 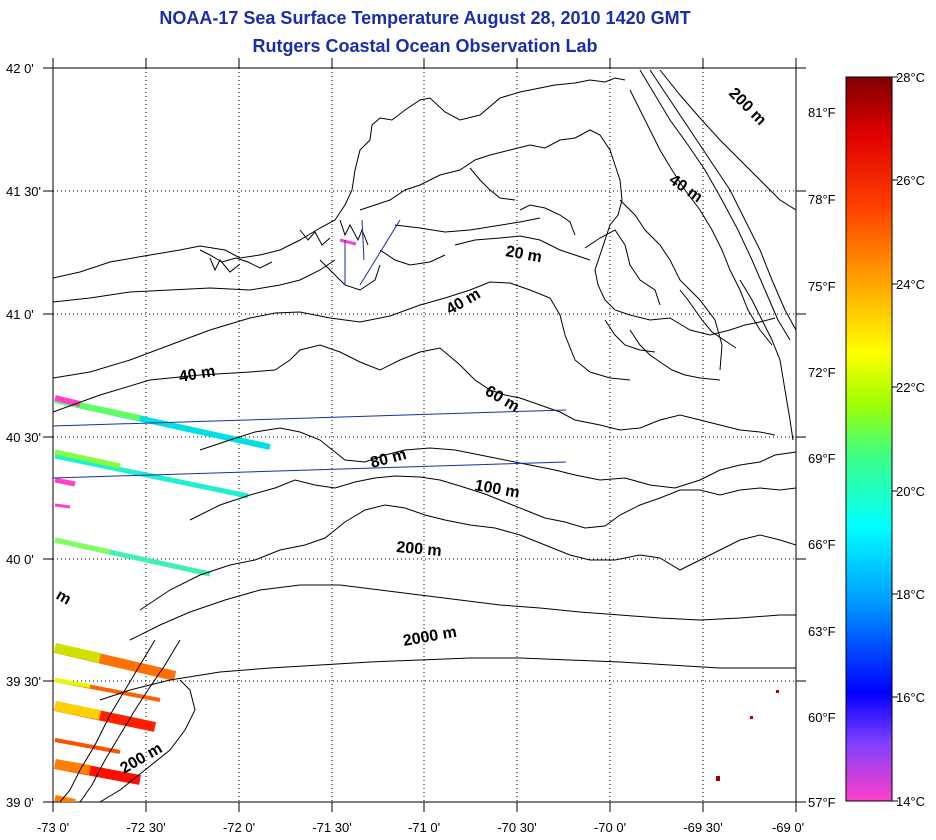 What do you see at coordinates (331, 827) in the screenshot?
I see `lon-tick-label: -71 30'` at bounding box center [331, 827].